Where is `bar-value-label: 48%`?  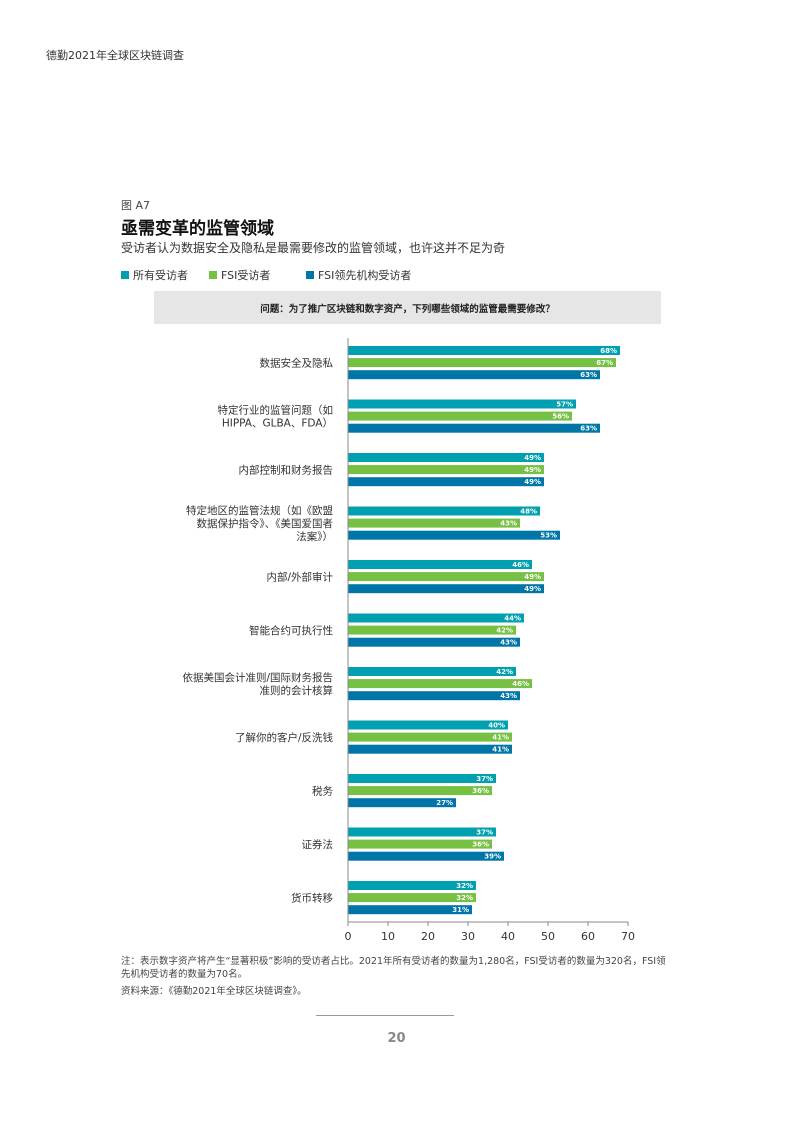 bar-value-label: 48% is located at coordinates (528, 512).